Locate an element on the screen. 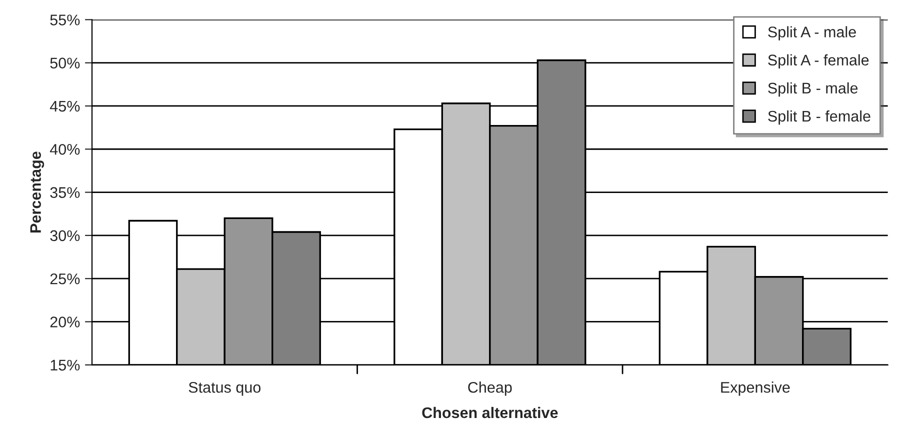 Image resolution: width=920 pixels, height=437 pixels. legend-label: Split A - female is located at coordinates (818, 61).